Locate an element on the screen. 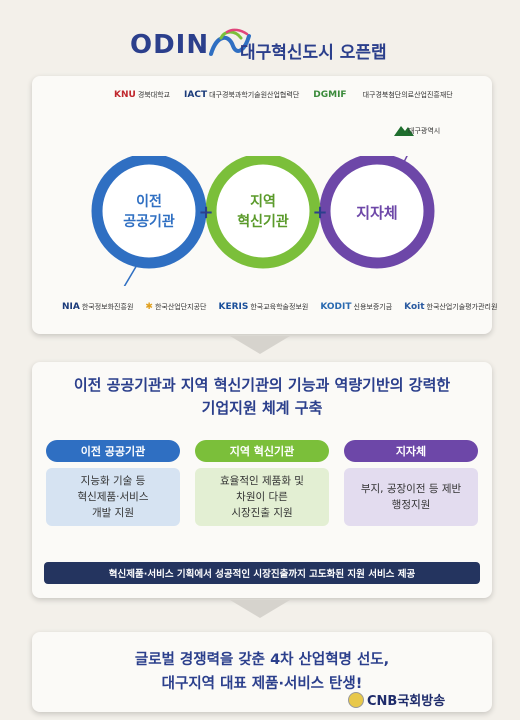 This screenshot has width=520, height=720. org-mark: ✱ is located at coordinates (149, 307).